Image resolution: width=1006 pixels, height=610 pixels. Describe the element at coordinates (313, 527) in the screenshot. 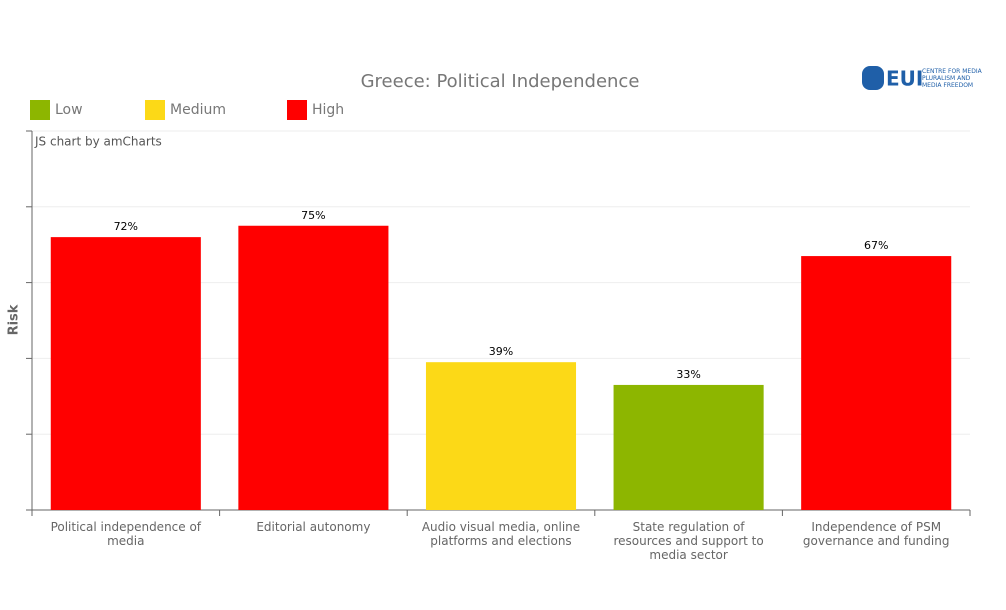

I see `x-tick-label: Editorial autonomy` at that location.